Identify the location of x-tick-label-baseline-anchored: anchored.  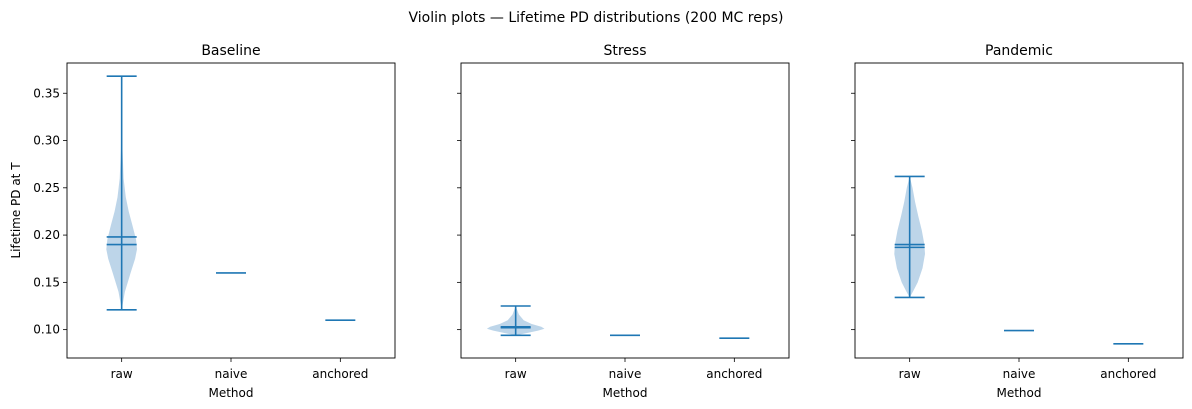
(340, 374).